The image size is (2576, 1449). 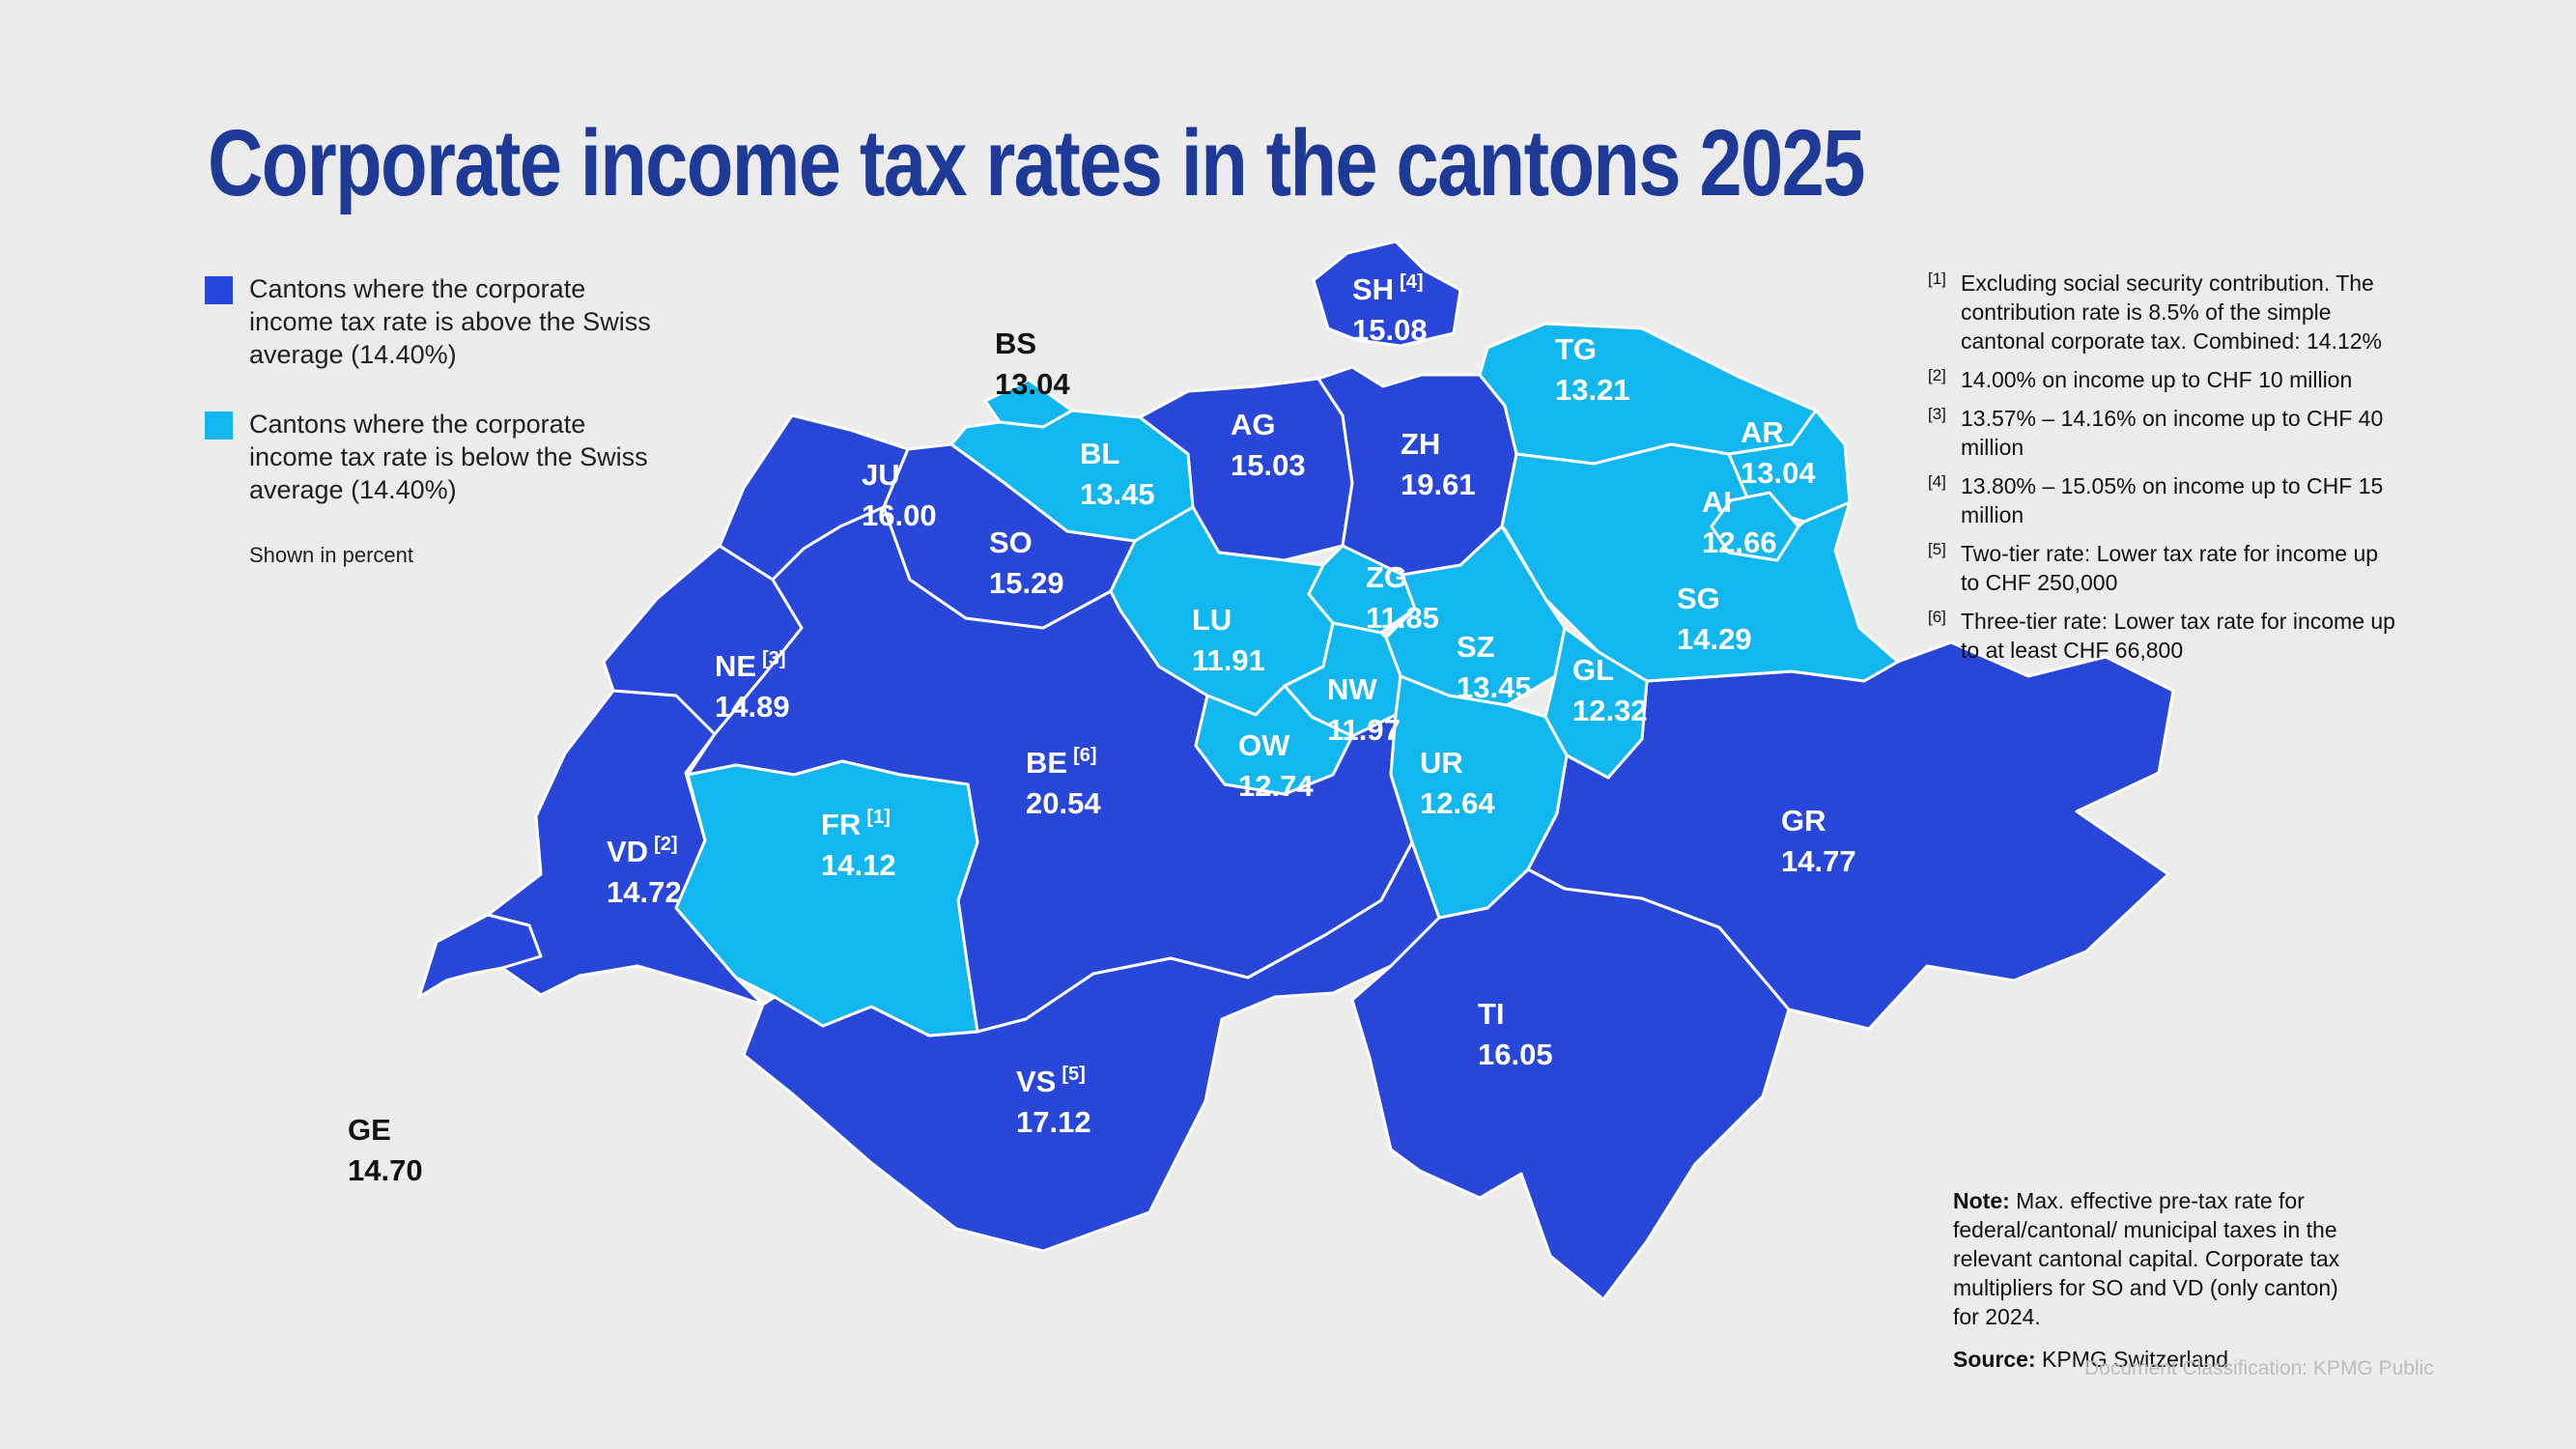 What do you see at coordinates (1352, 689) in the screenshot?
I see `canton-code-NW: NW` at bounding box center [1352, 689].